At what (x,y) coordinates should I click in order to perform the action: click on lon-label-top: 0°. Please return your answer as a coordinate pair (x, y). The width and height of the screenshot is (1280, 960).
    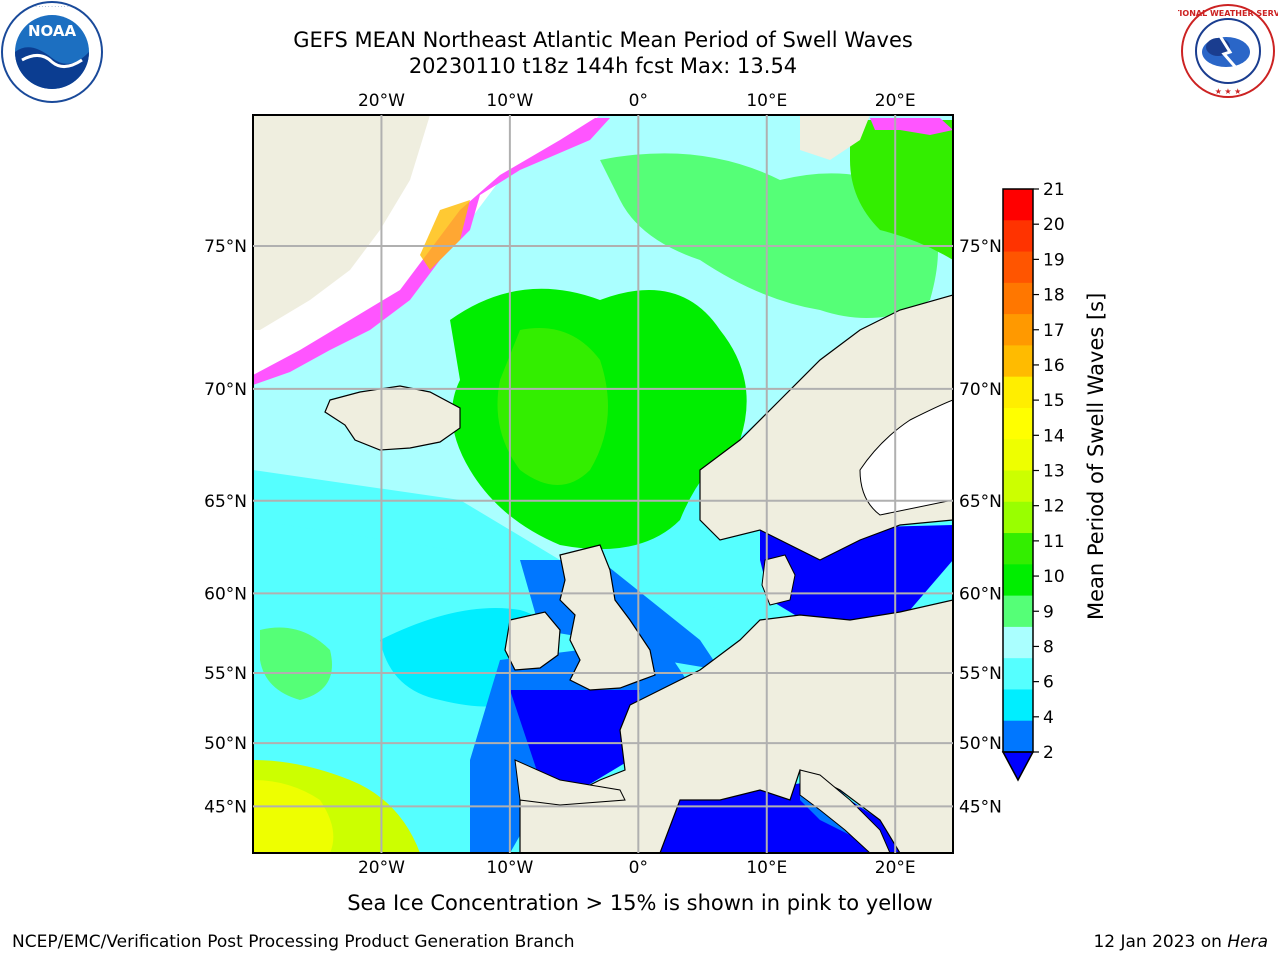
    Looking at the image, I should click on (638, 101).